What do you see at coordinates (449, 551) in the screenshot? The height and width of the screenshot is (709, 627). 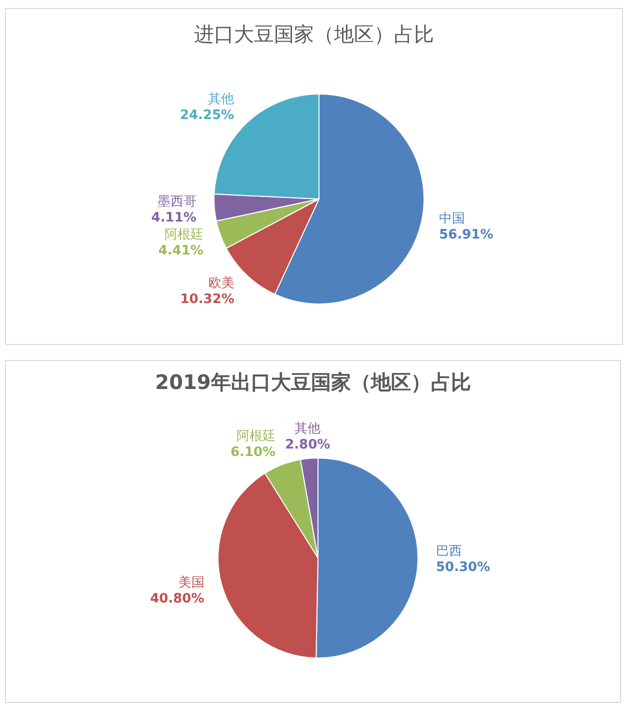 I see `slice-label: 巴西` at bounding box center [449, 551].